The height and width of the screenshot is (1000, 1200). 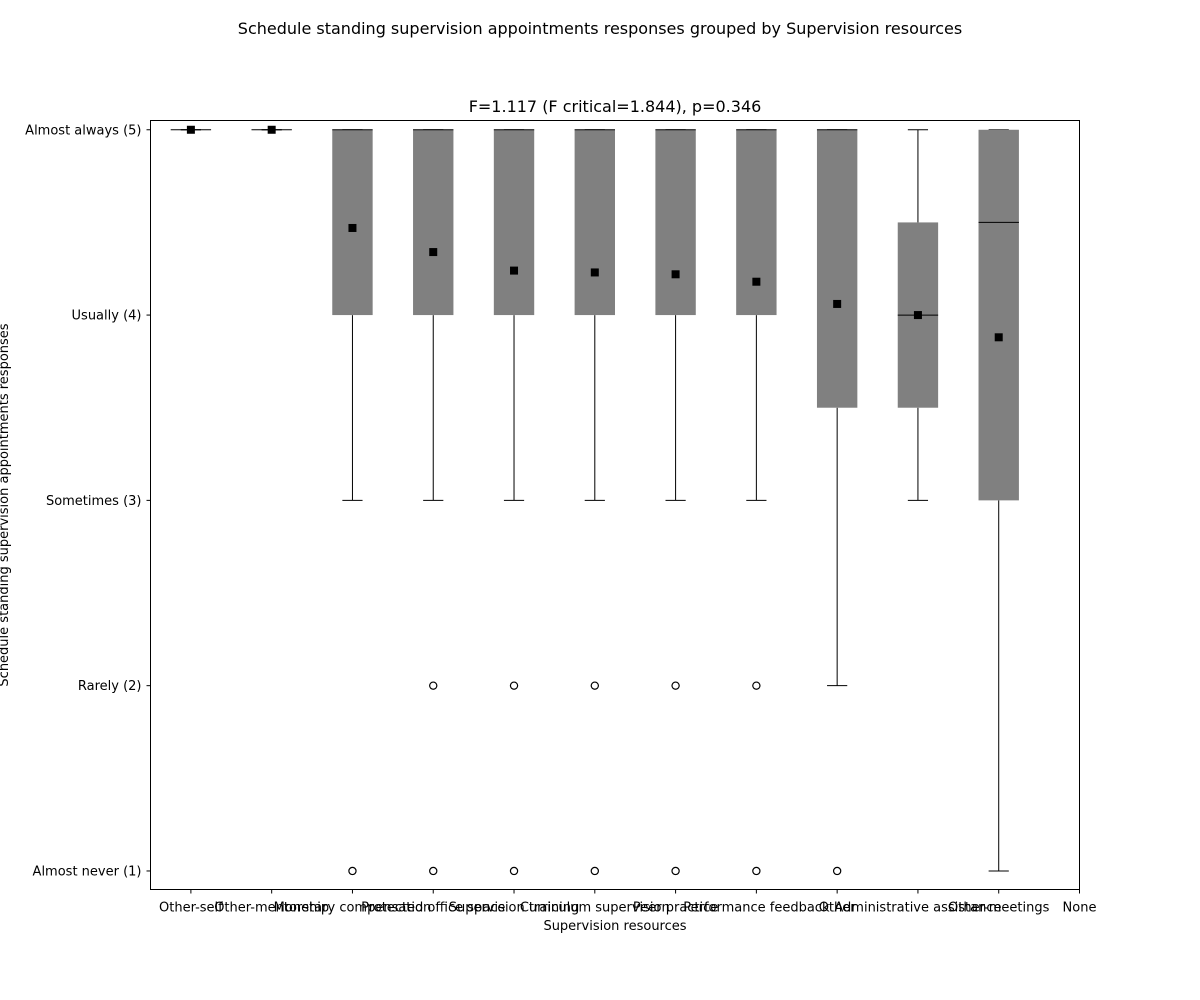 What do you see at coordinates (353, 908) in the screenshot?
I see `x-tick-label: Monetary compensation` at bounding box center [353, 908].